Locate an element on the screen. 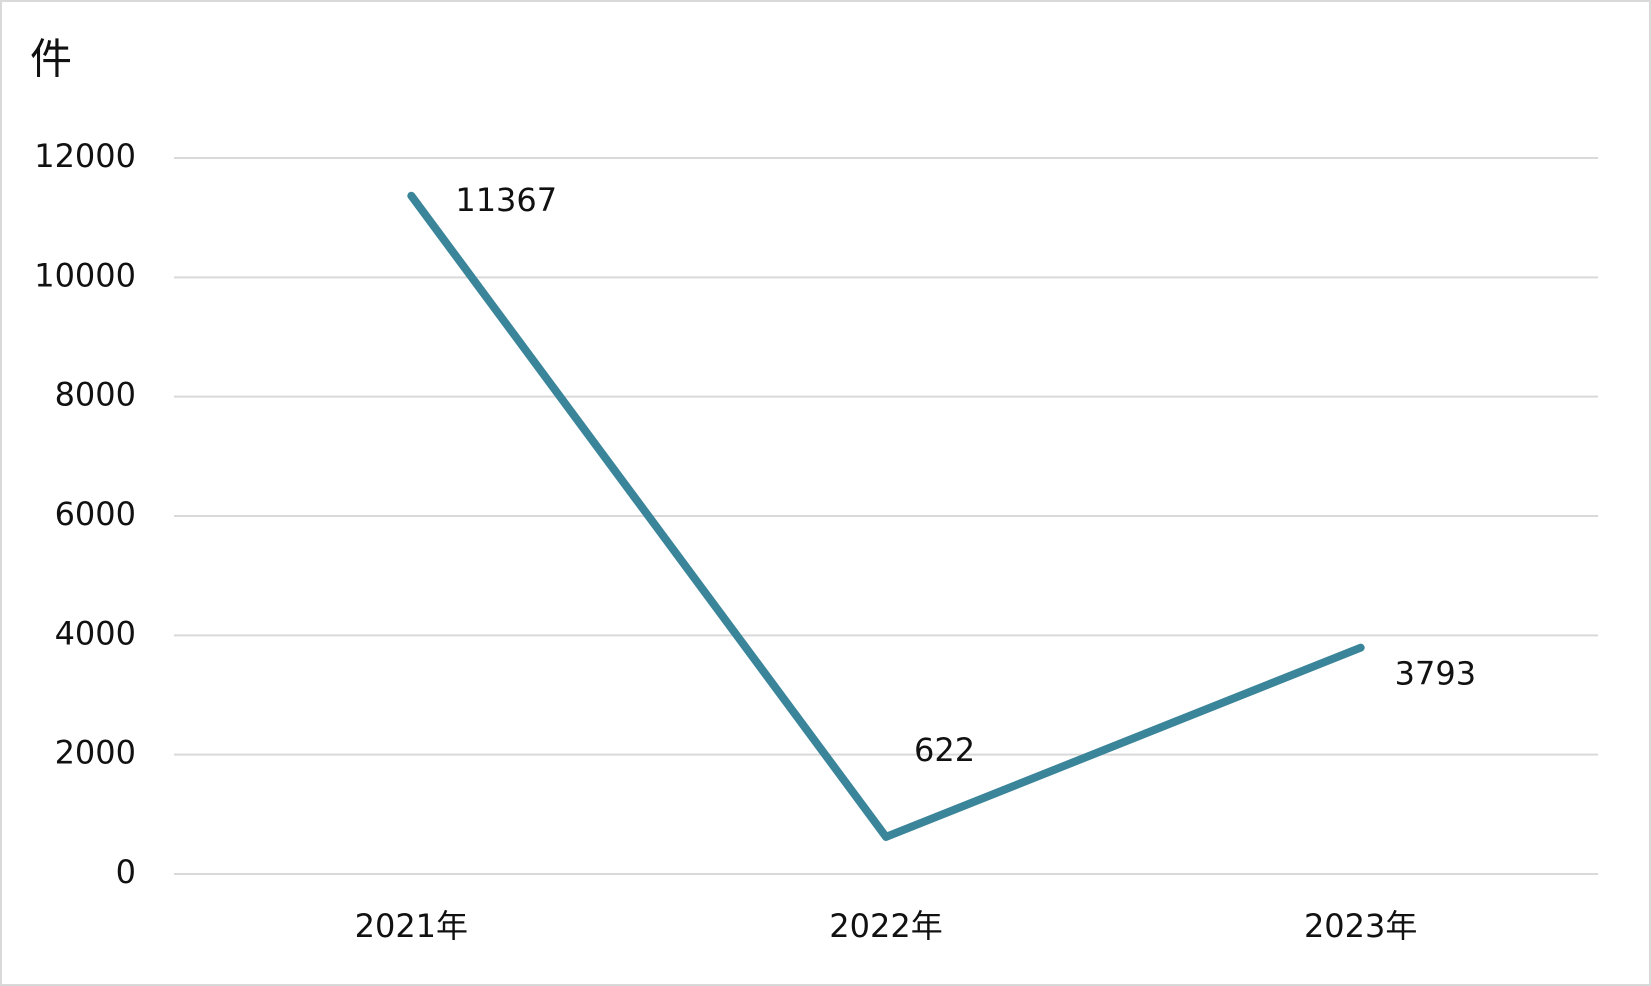 The image size is (1651, 986). x-tick-label: 2023年 is located at coordinates (1360, 926).